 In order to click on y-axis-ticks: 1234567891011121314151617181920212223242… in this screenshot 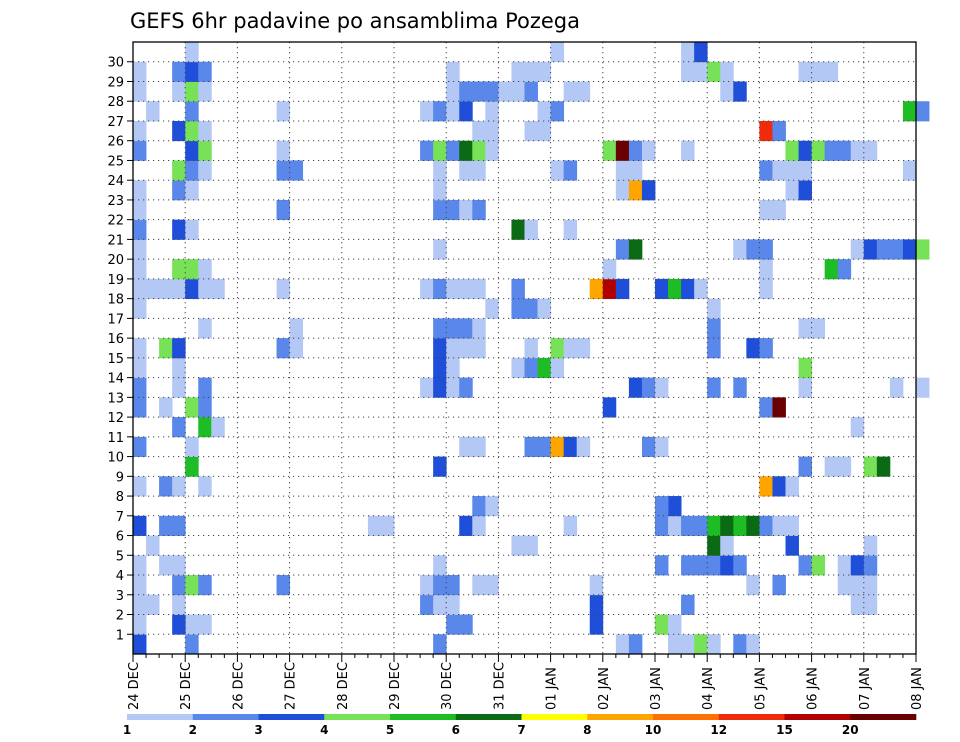, I will do `click(120, 349)`.